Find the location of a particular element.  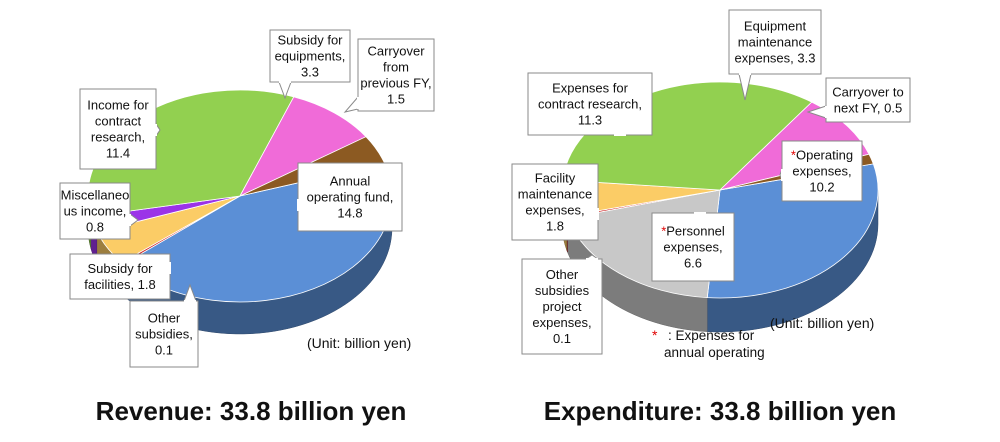

revenue-callout-text: 3.3 is located at coordinates (310, 72).